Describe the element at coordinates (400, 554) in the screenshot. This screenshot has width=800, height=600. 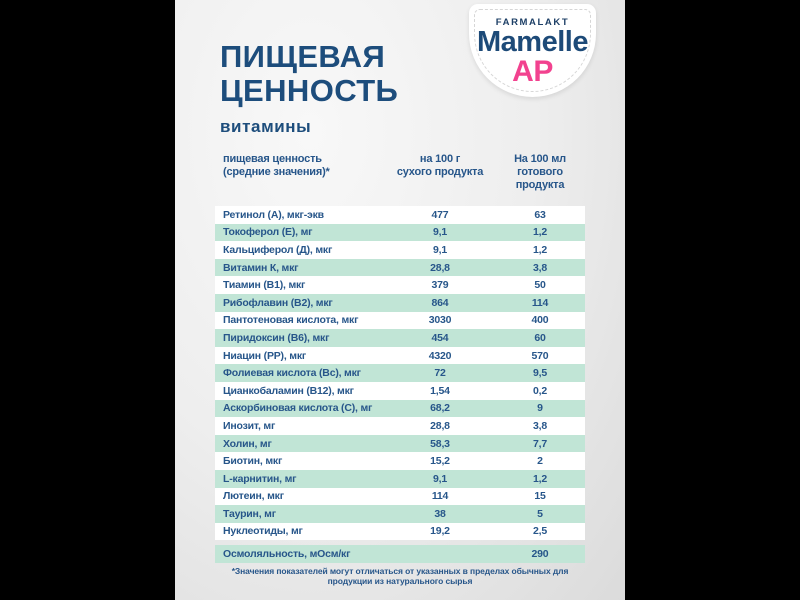
I see `osmolality-row: Осмоляльность, мОсм/кг 290` at that location.